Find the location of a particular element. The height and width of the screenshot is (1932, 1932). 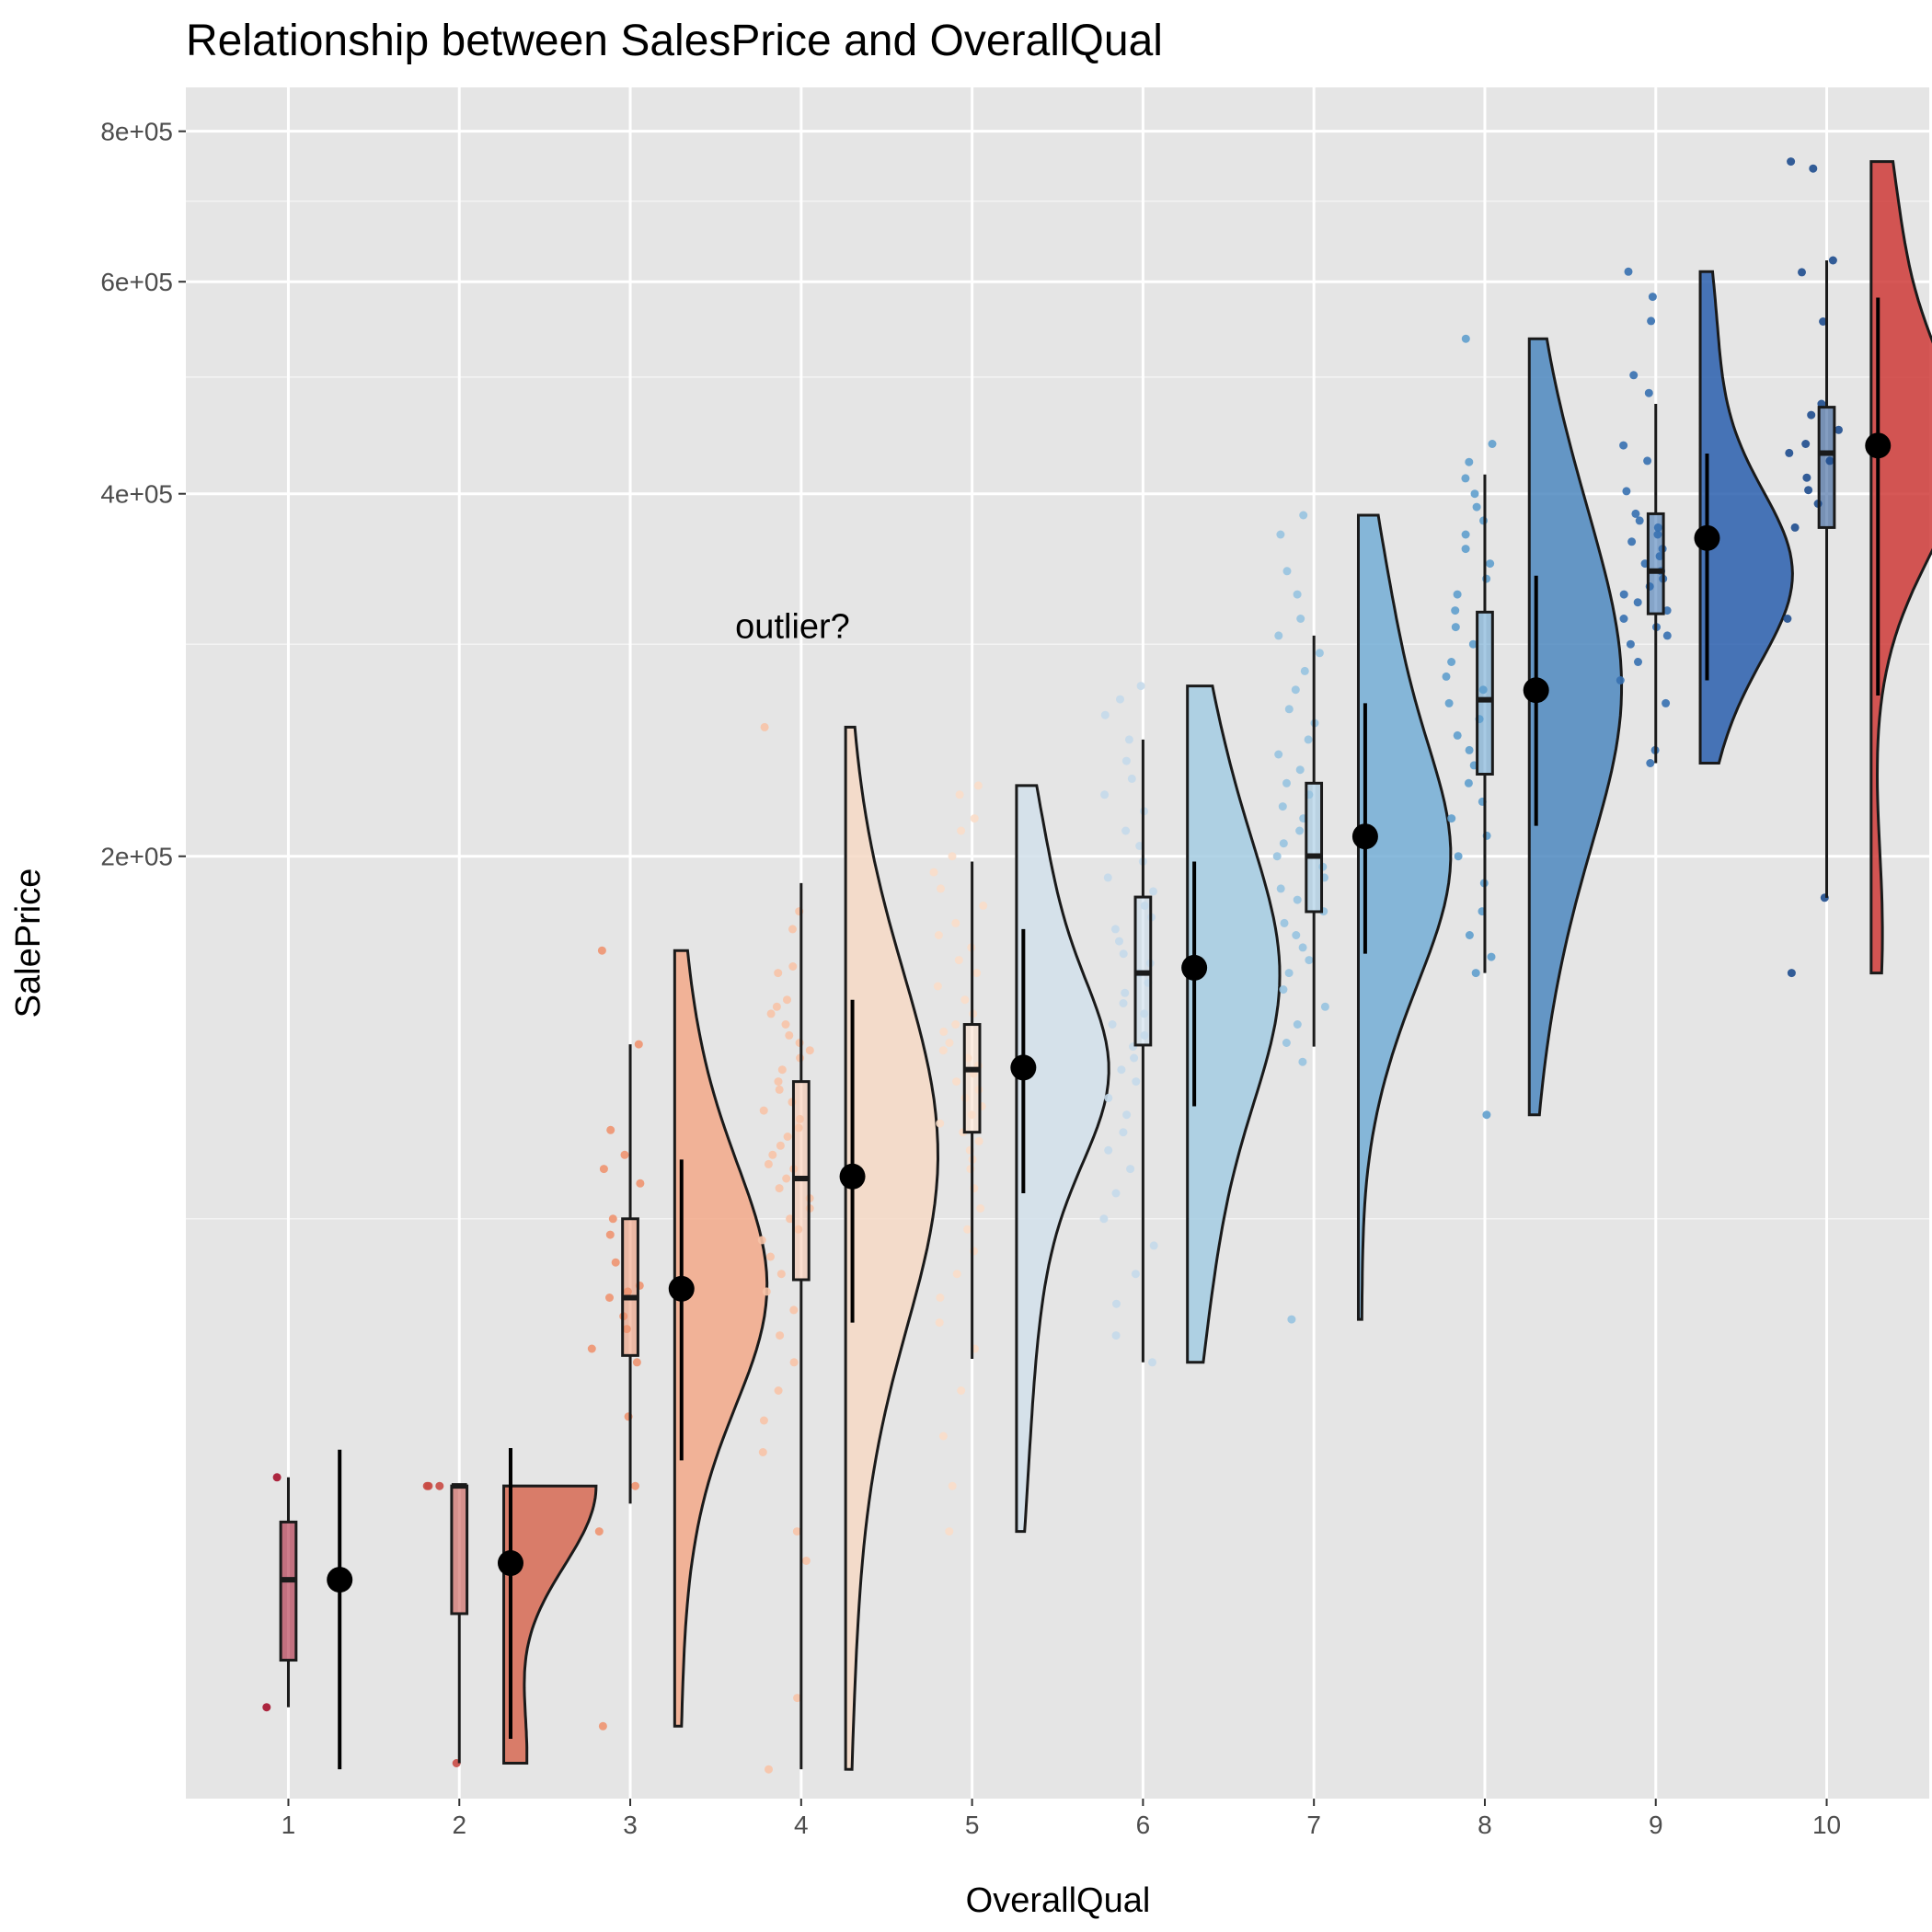

annotation-outlier: outlier? is located at coordinates (792, 627).